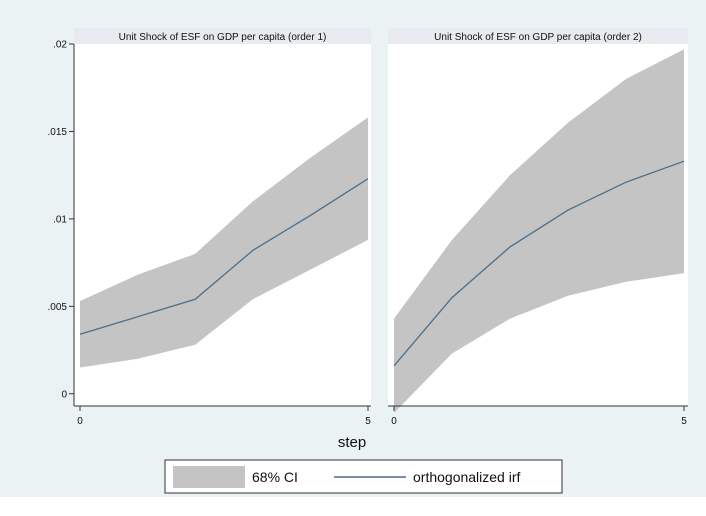 The image size is (706, 516). I want to click on figure-bottom-strip, so click(353, 506).